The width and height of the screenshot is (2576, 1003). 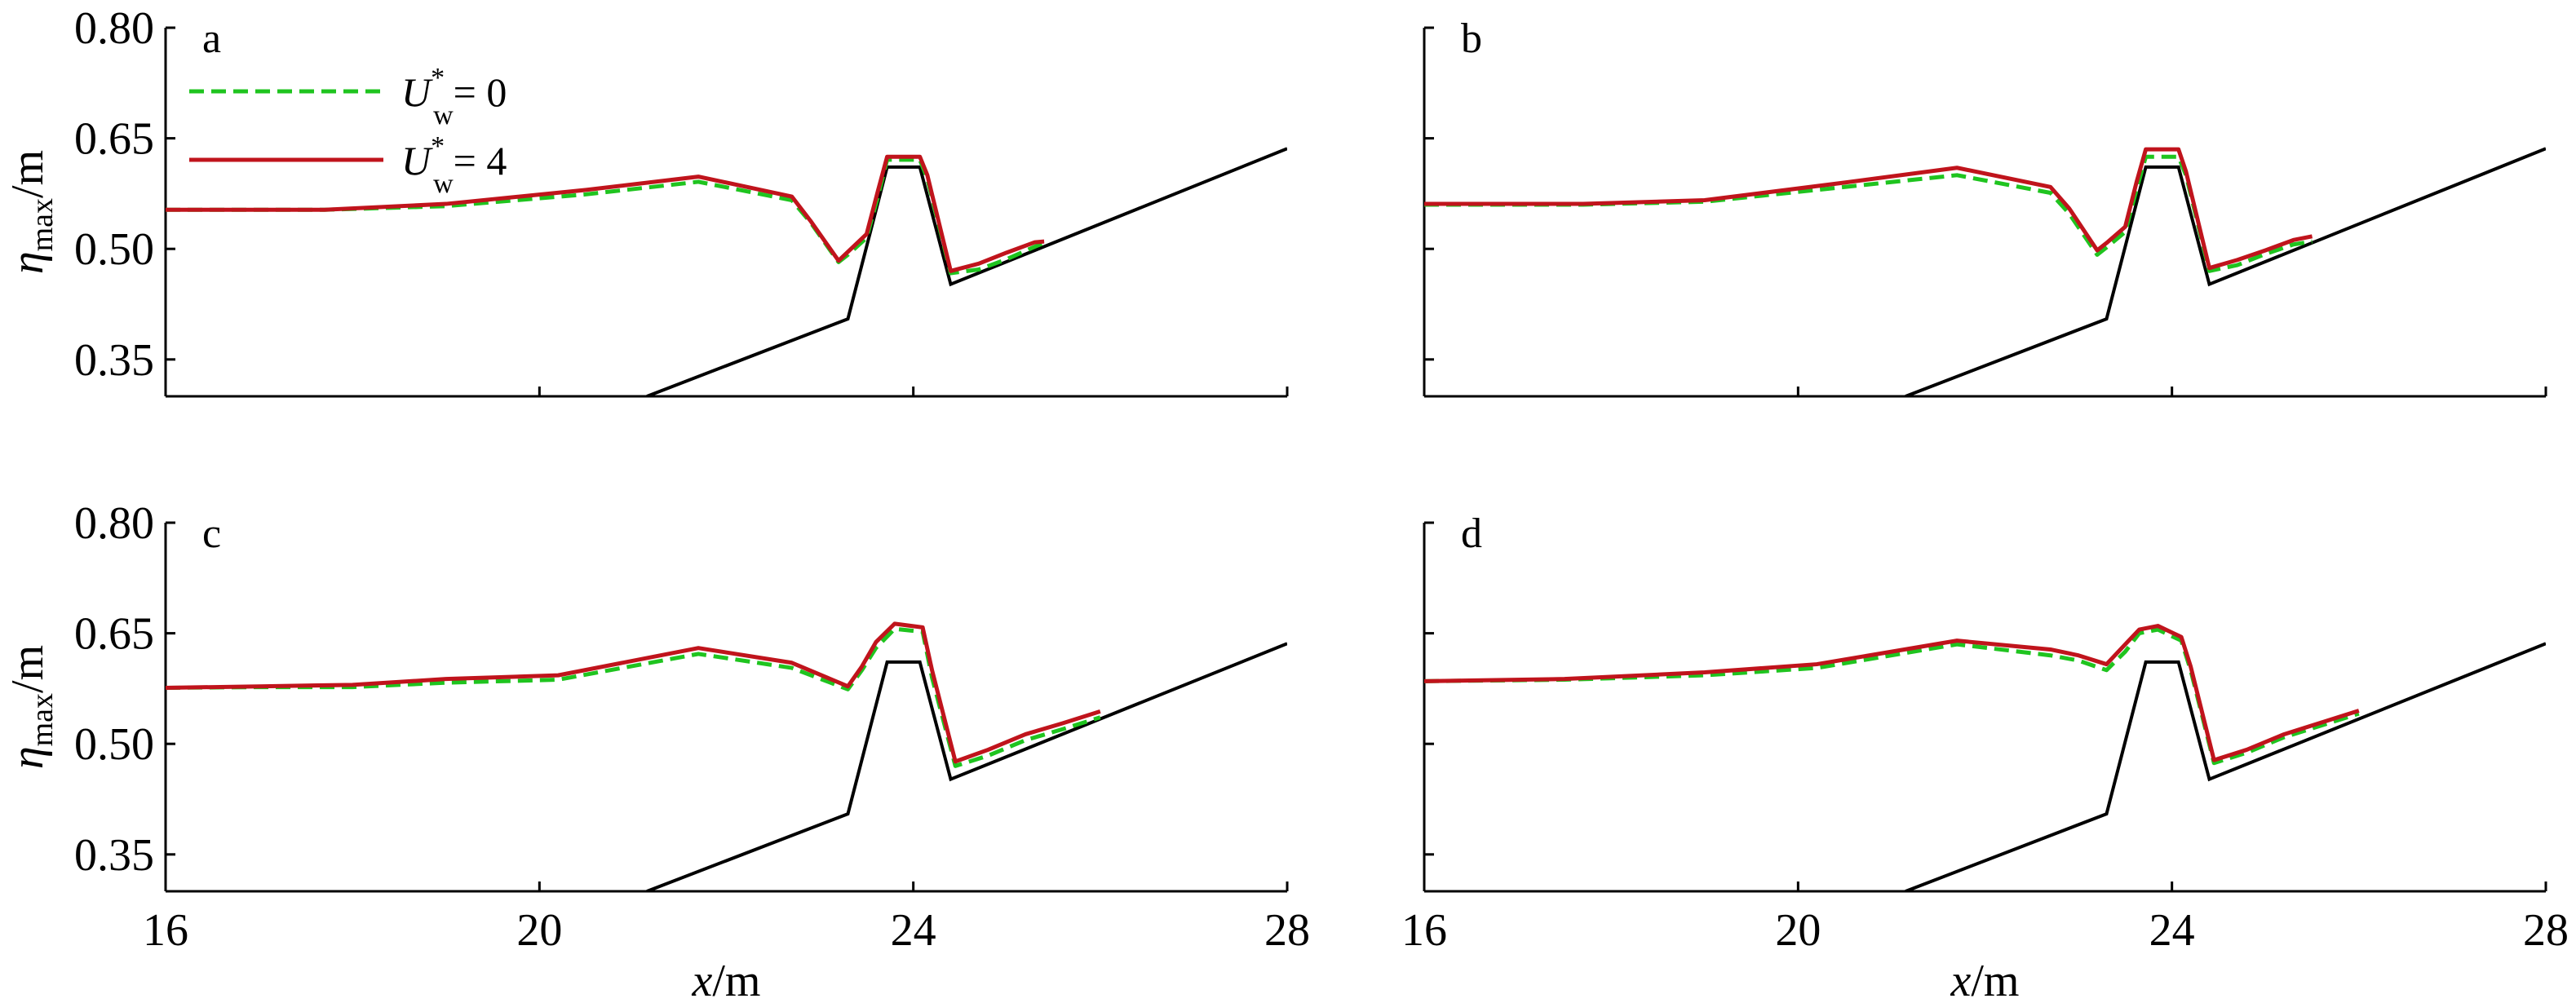 I want to click on panel-letter: a, so click(x=211, y=38).